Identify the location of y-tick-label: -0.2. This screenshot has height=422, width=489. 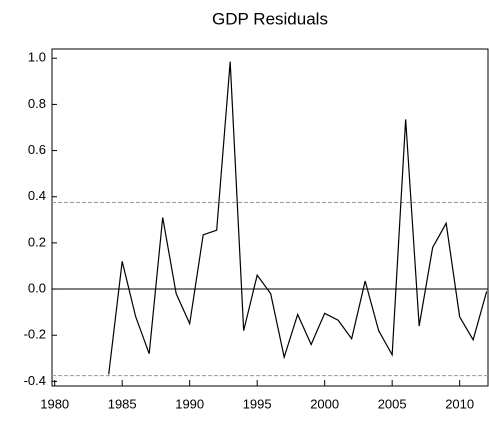
(35, 334).